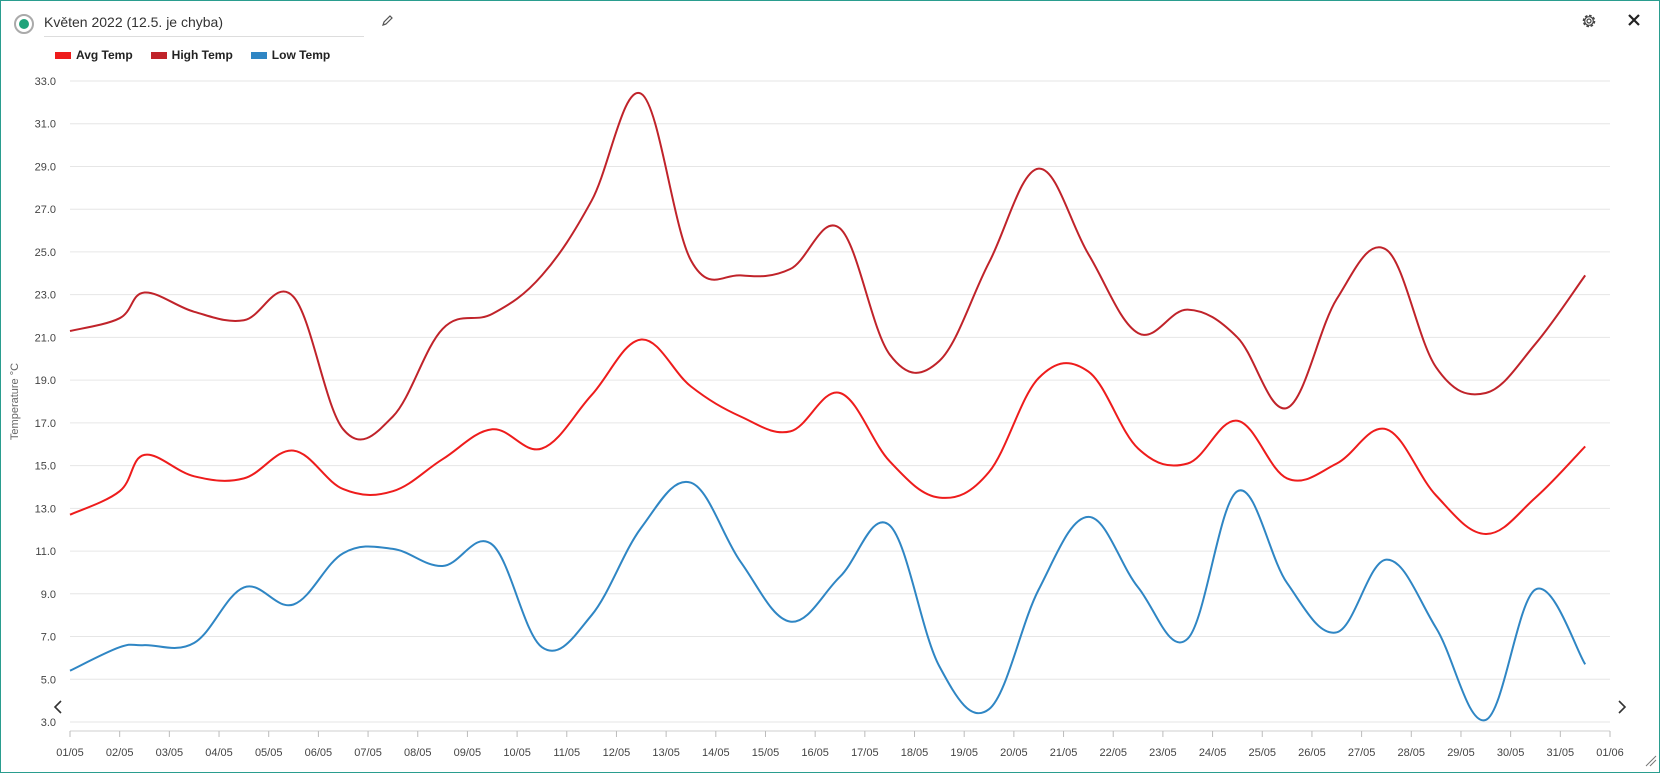 The height and width of the screenshot is (775, 1662). What do you see at coordinates (219, 753) in the screenshot?
I see `x-tick-label: 04/05` at bounding box center [219, 753].